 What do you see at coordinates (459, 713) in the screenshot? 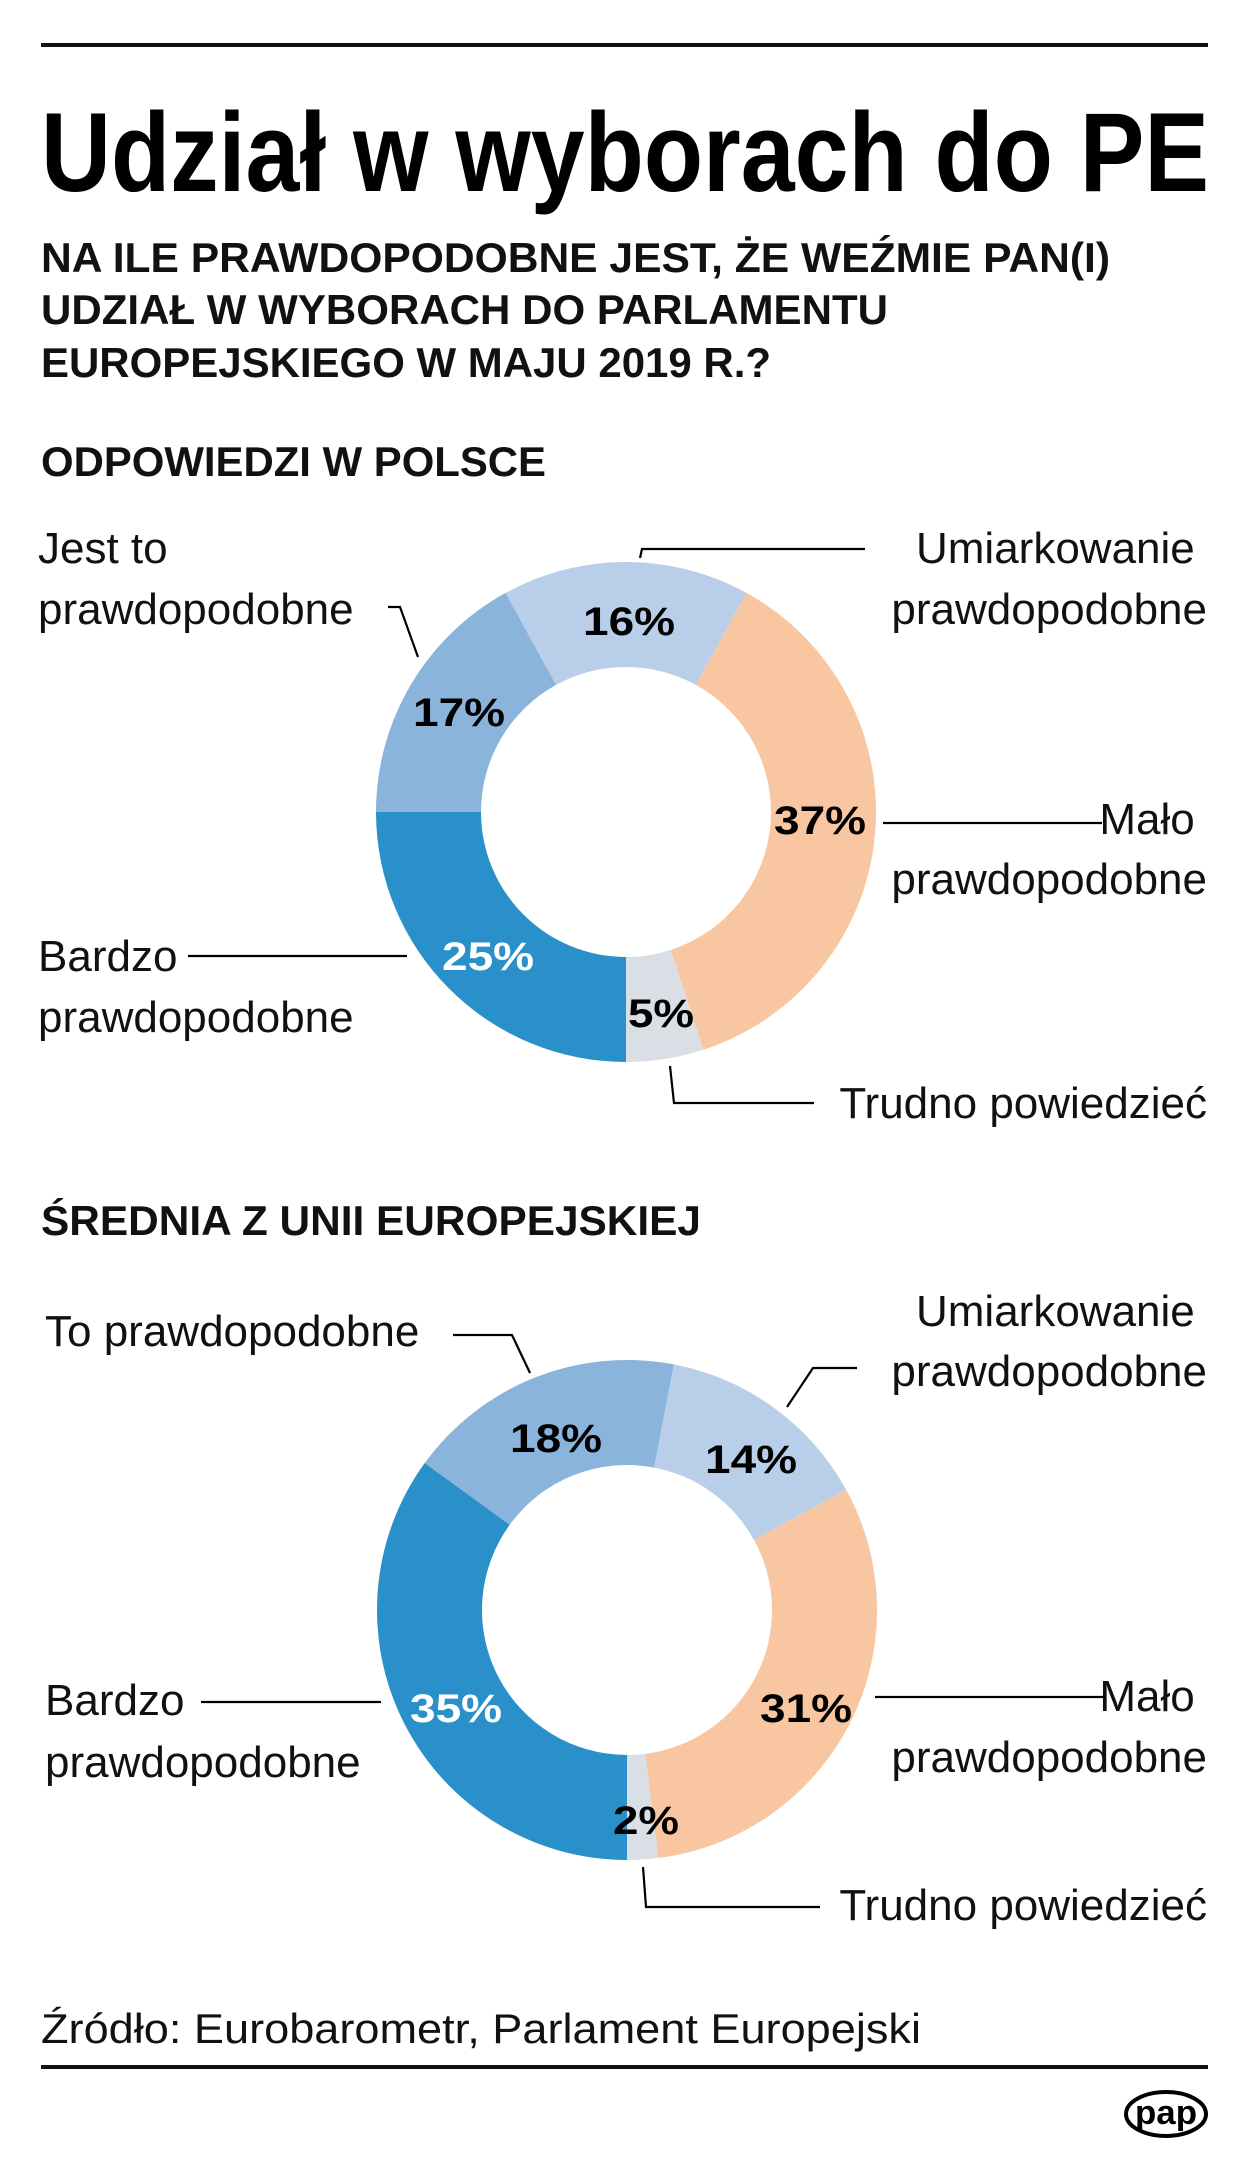
I see `pct-label-jest-to: 17%` at bounding box center [459, 713].